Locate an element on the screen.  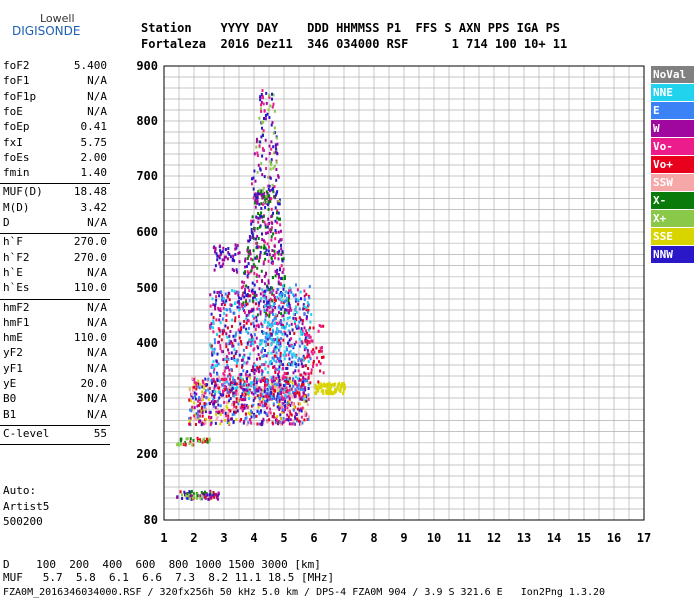
x-tick-label: 12 is located at coordinates (494, 538).